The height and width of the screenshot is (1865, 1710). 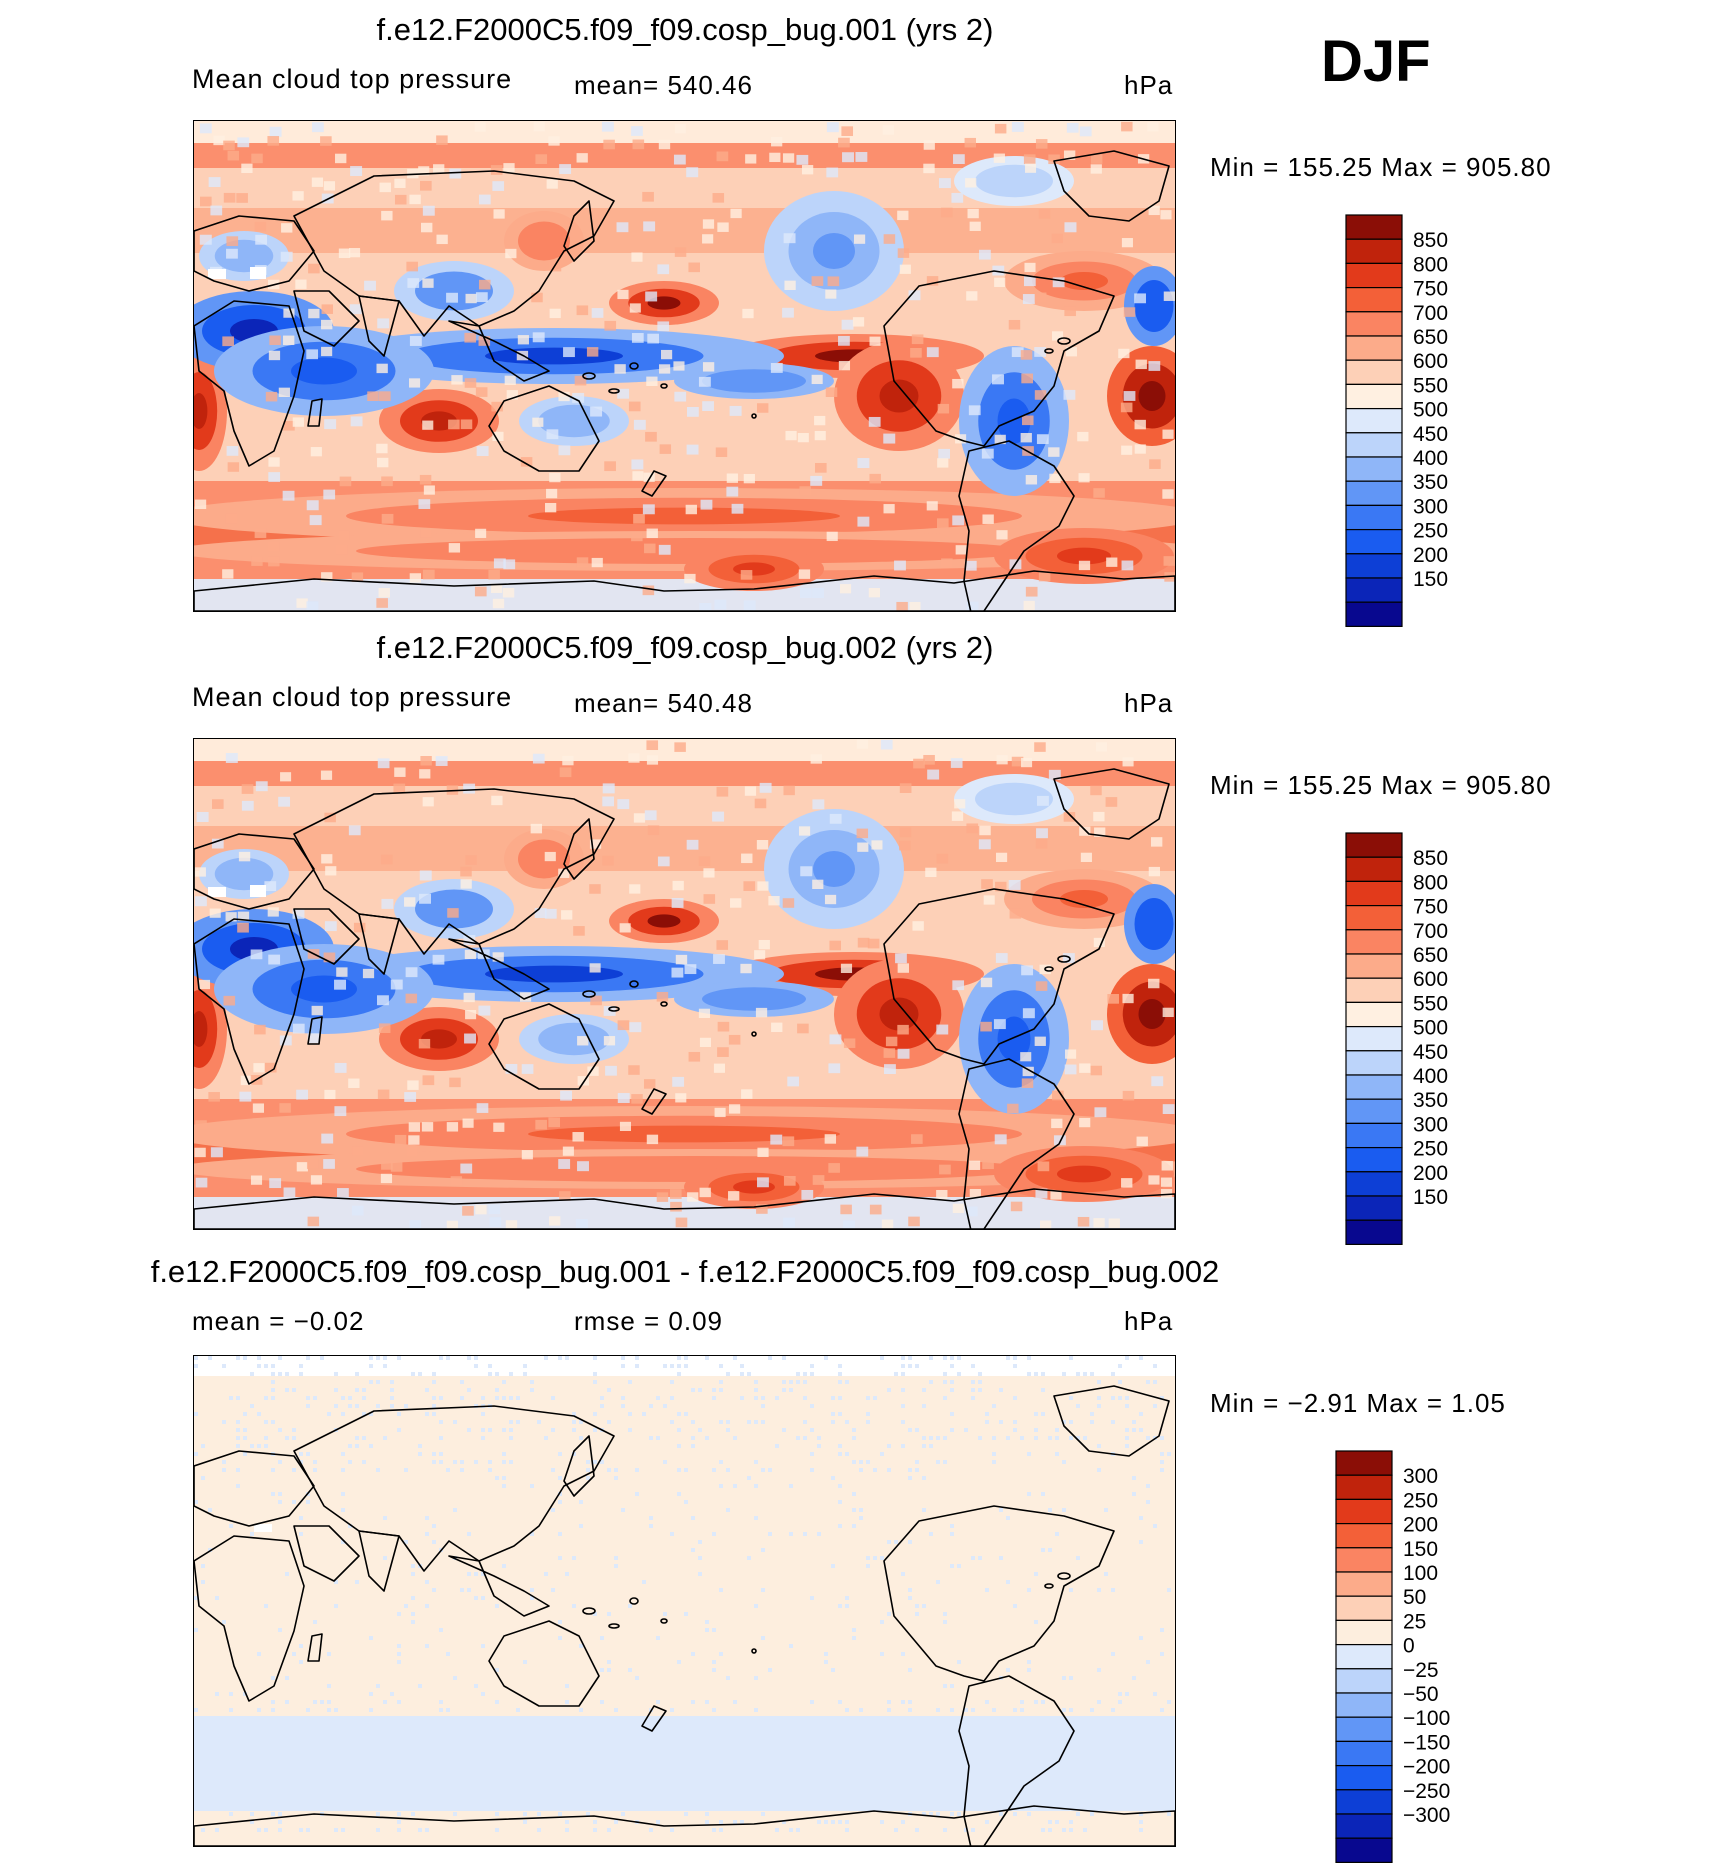 What do you see at coordinates (999, 358) in the screenshot?
I see `coastline-americasN` at bounding box center [999, 358].